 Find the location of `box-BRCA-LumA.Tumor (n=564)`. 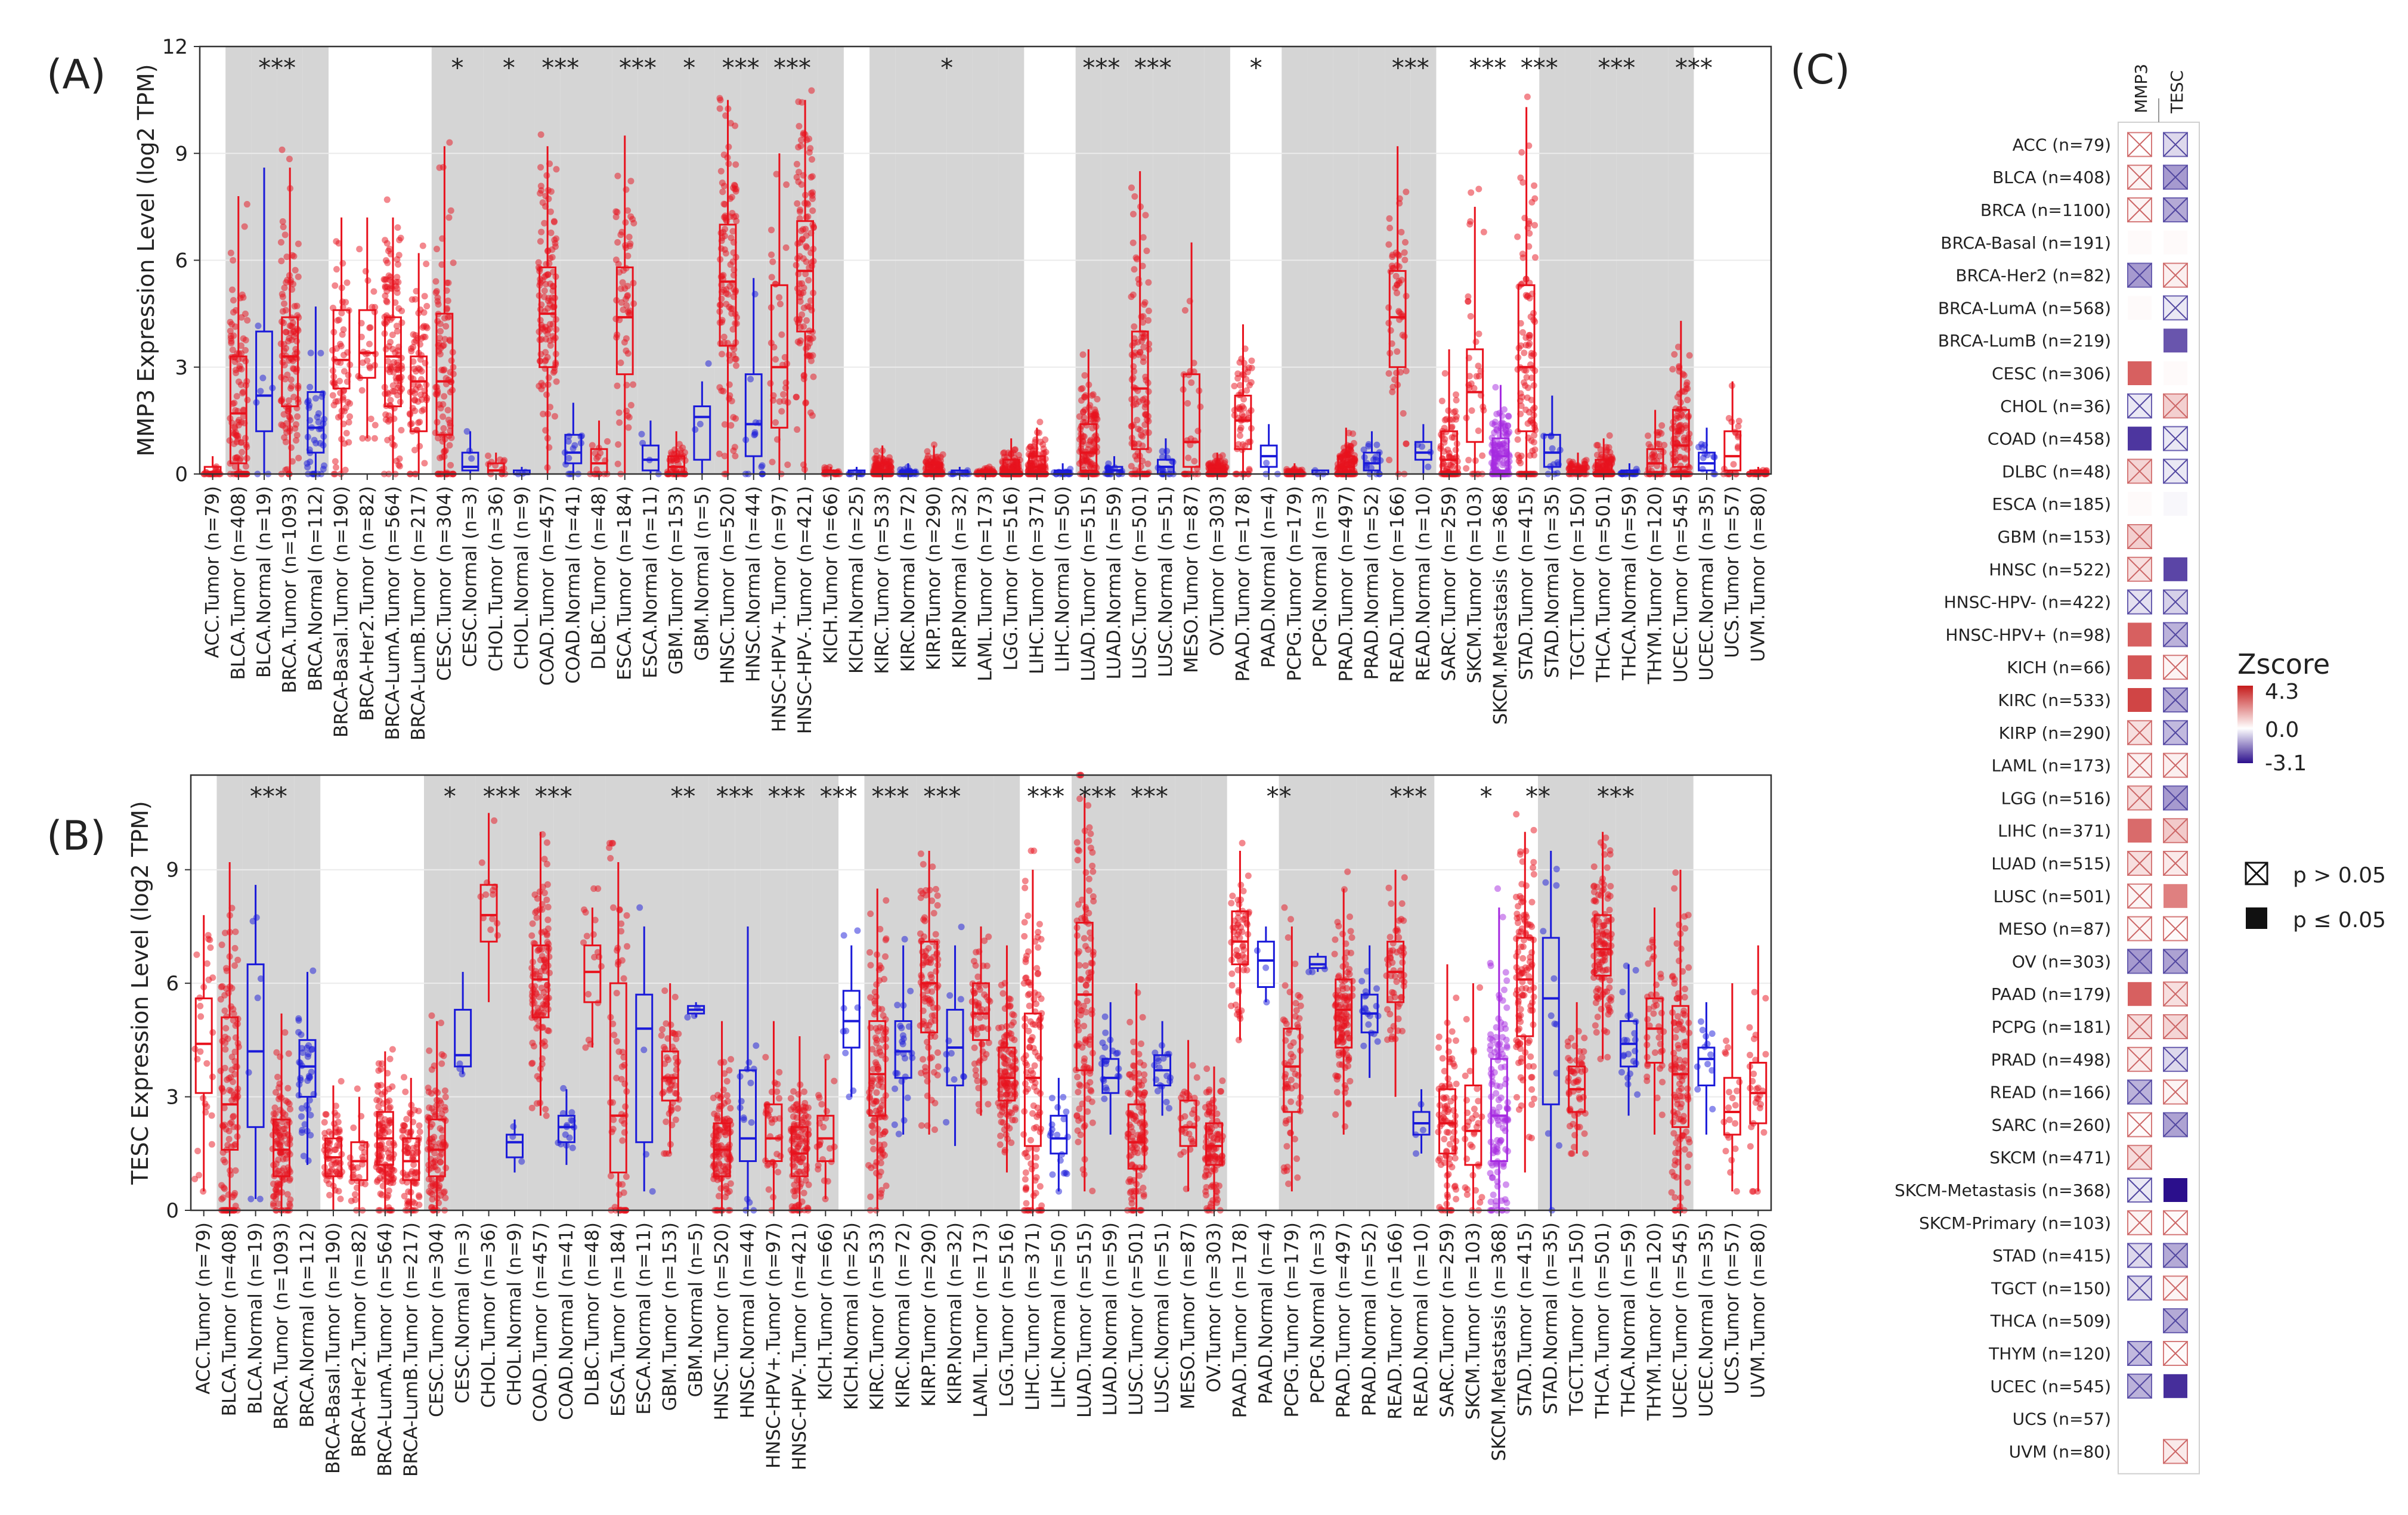

box-BRCA-LumA.Tumor (n=564) is located at coordinates (393, 337).